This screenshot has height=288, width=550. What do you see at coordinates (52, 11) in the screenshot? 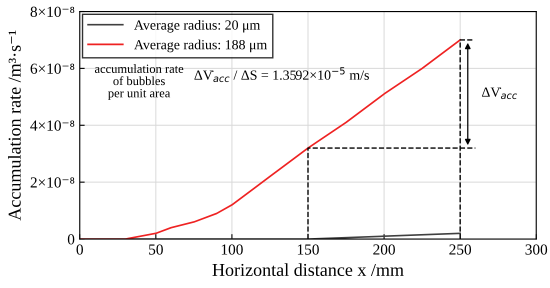
I see `y-tick-label: 8×10⁻⁸` at bounding box center [52, 11].